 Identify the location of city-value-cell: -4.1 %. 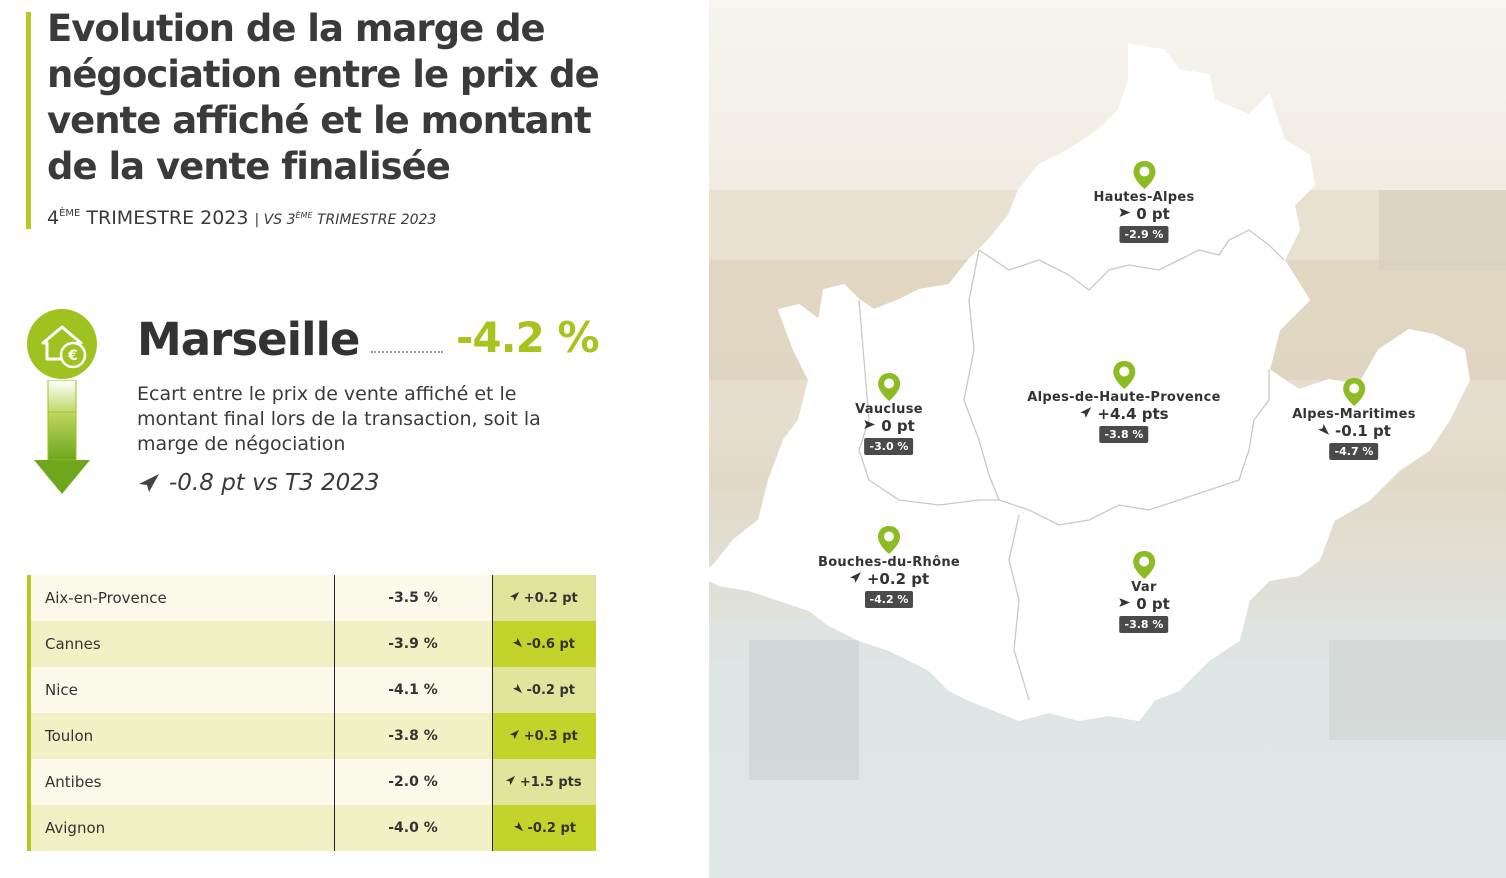
(413, 690).